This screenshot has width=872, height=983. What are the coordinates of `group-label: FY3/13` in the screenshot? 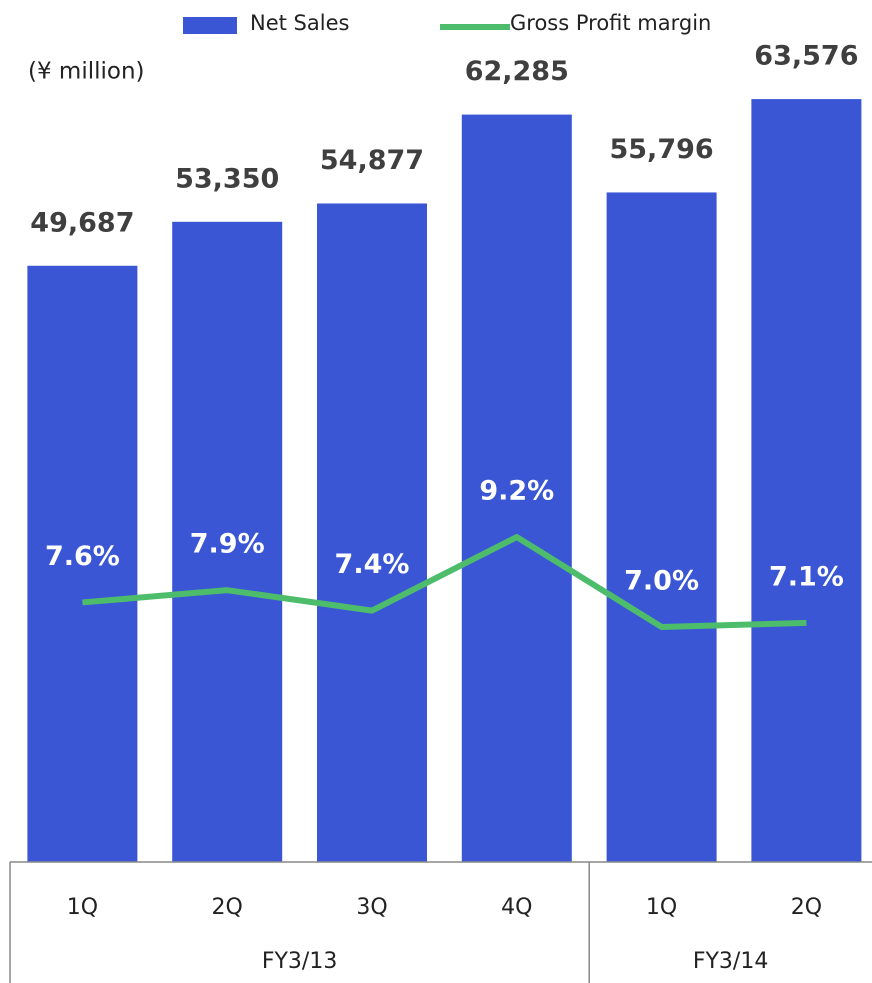 It's located at (300, 961).